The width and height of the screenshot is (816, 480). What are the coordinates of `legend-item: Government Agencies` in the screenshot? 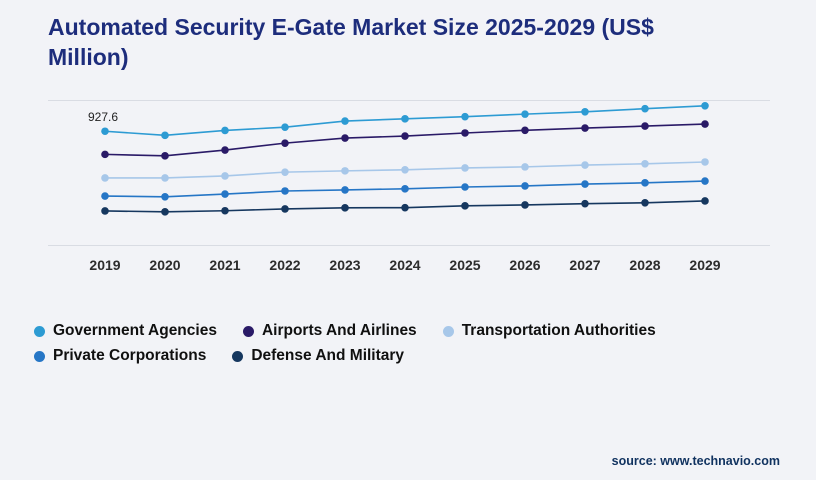 It's located at (125, 331).